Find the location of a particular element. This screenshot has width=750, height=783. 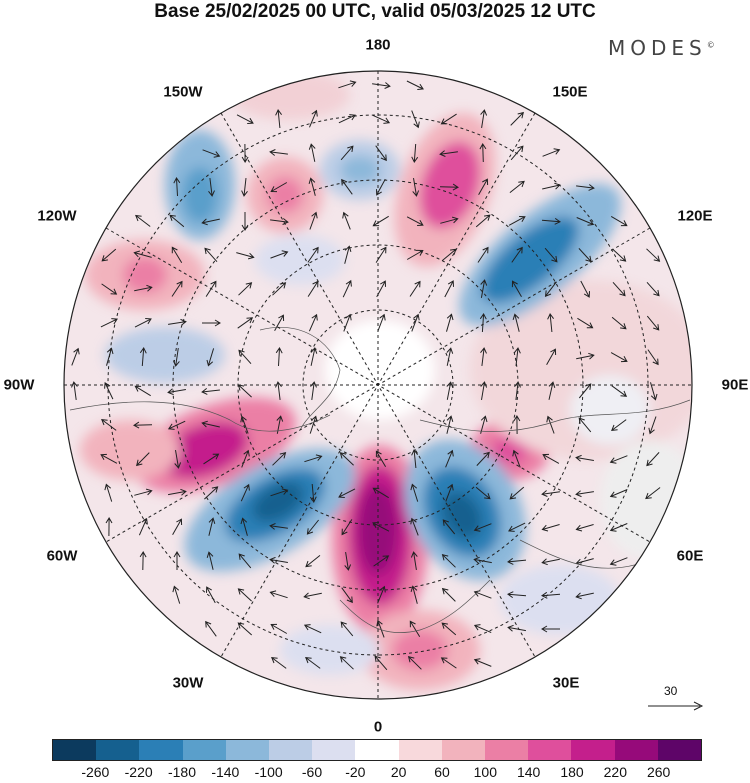

colorbar-tick-label: 180 is located at coordinates (572, 772).